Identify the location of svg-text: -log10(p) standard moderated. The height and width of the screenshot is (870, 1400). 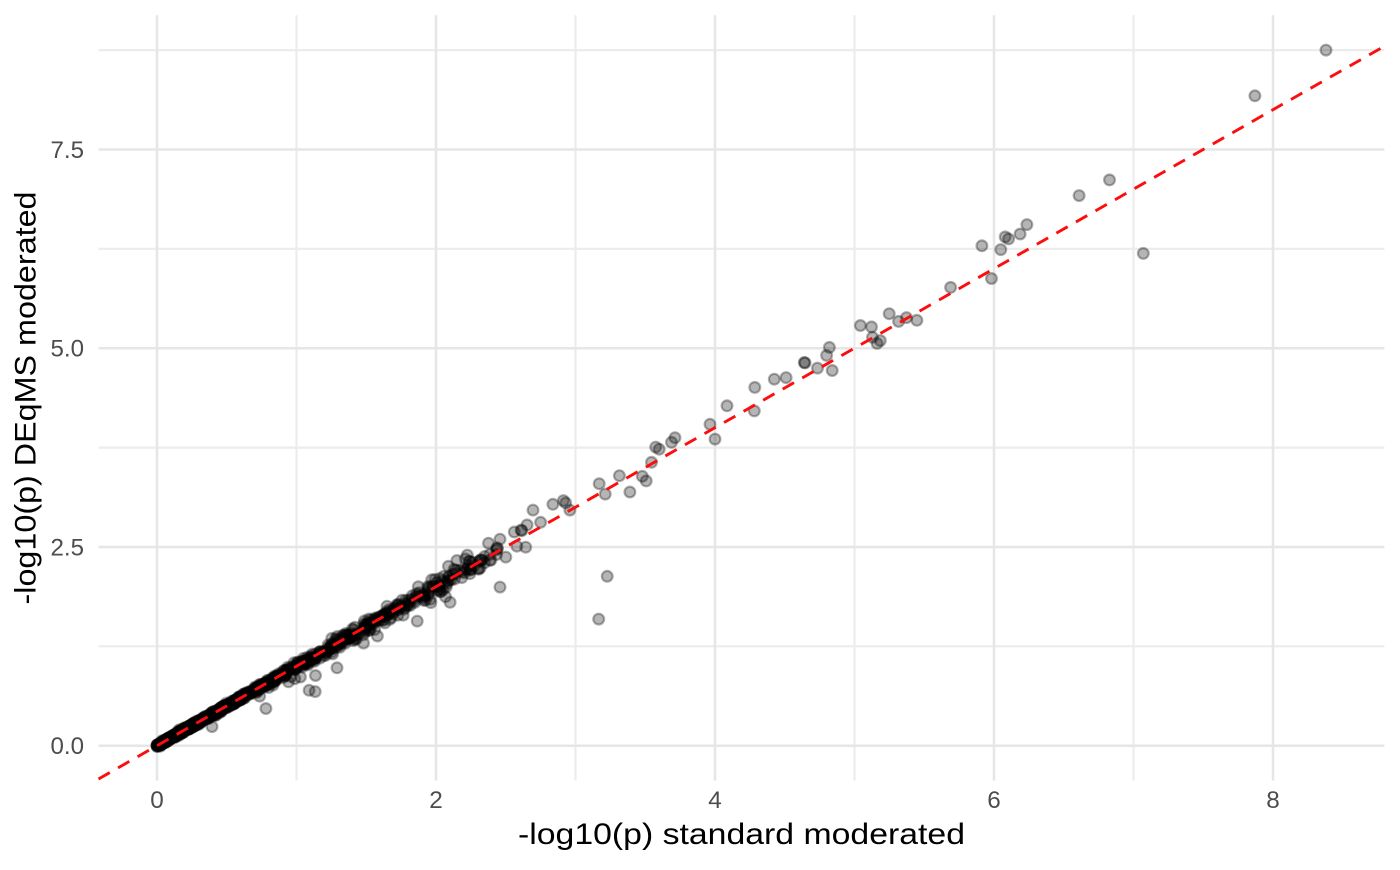
(741, 834).